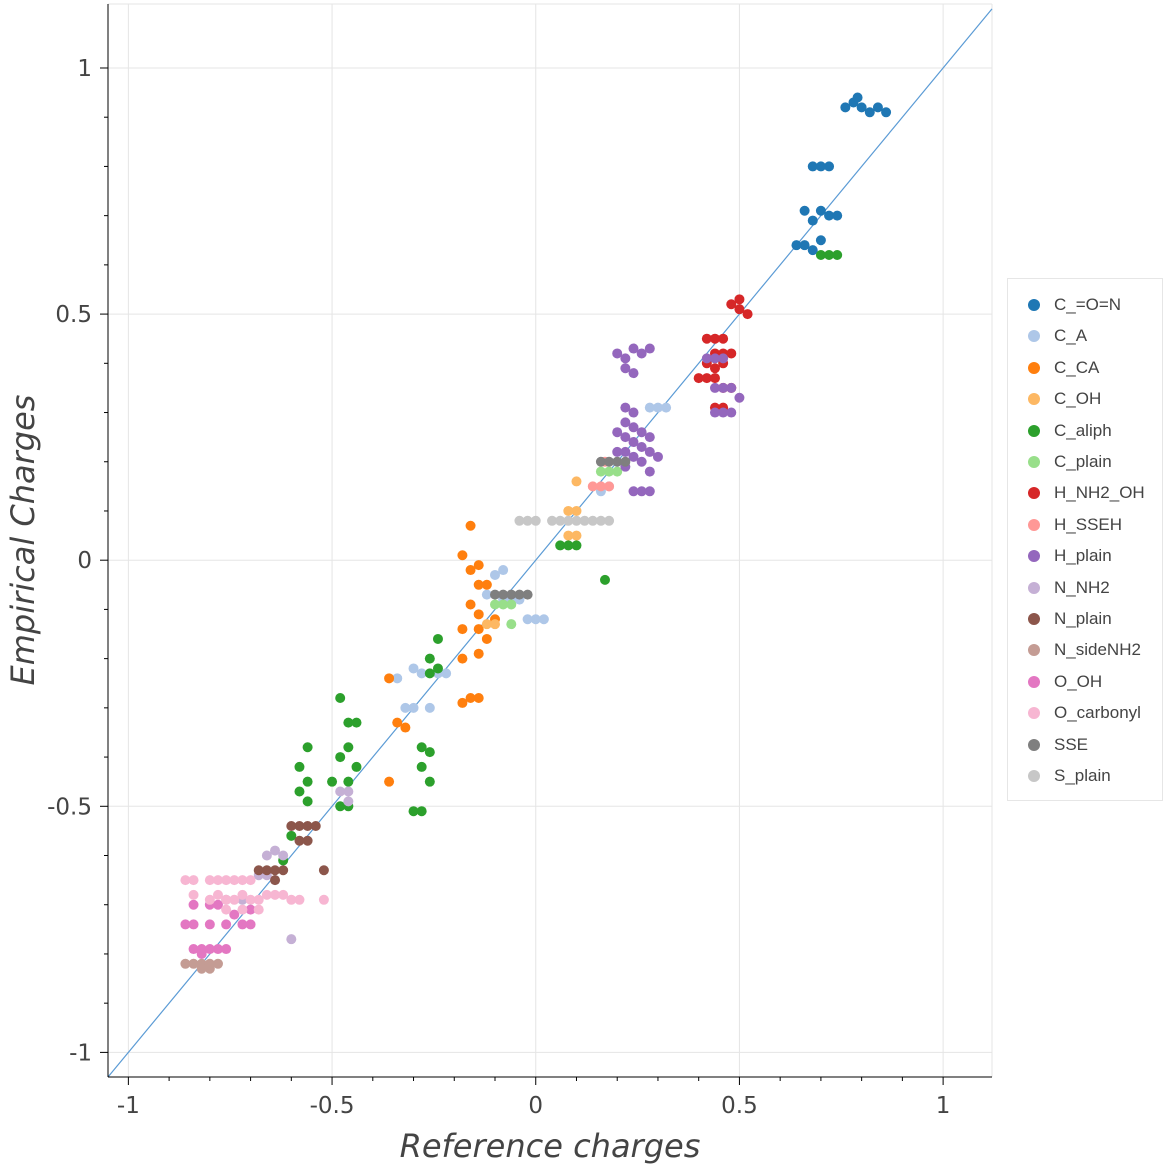 This screenshot has height=1168, width=1171. What do you see at coordinates (1083, 618) in the screenshot?
I see `legend-label: N_plain` at bounding box center [1083, 618].